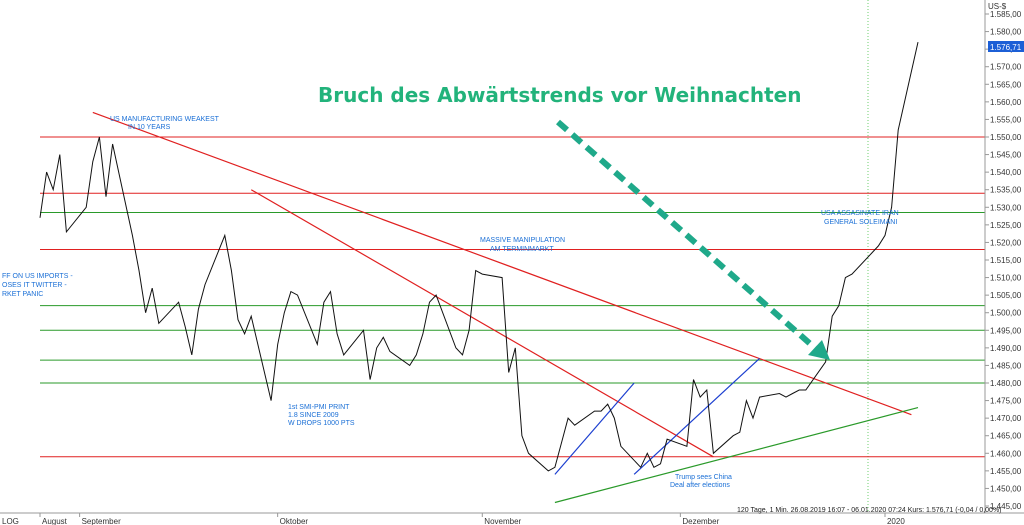  I want to click on annotation-us-manufacturing-1: US MANUFACTURING WEAKEST, so click(165, 119).